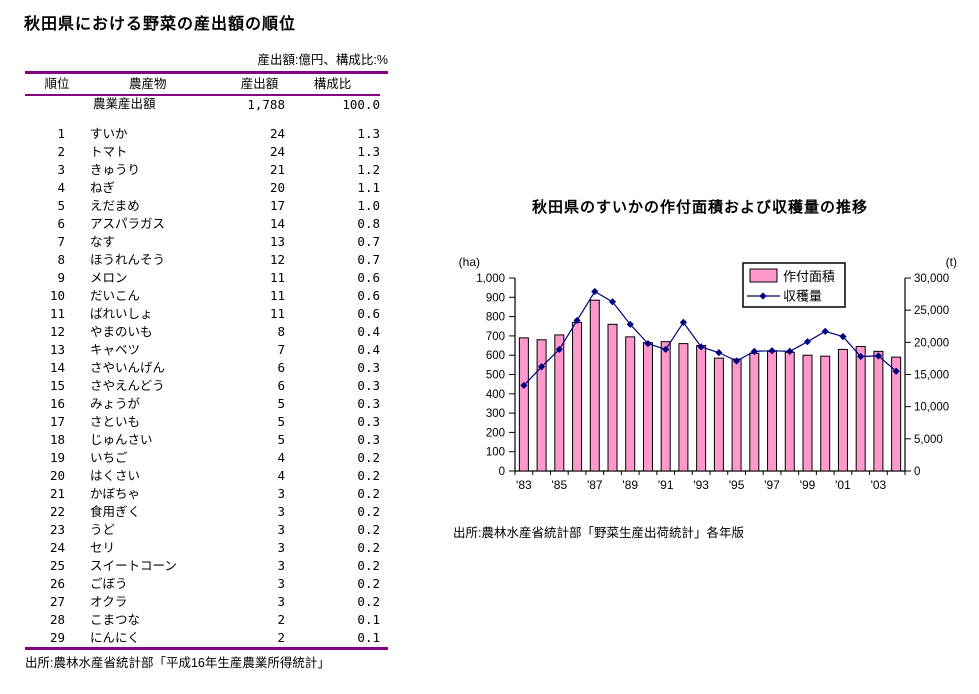  I want to click on right-axis-tick-label: 5,000, so click(928, 440).